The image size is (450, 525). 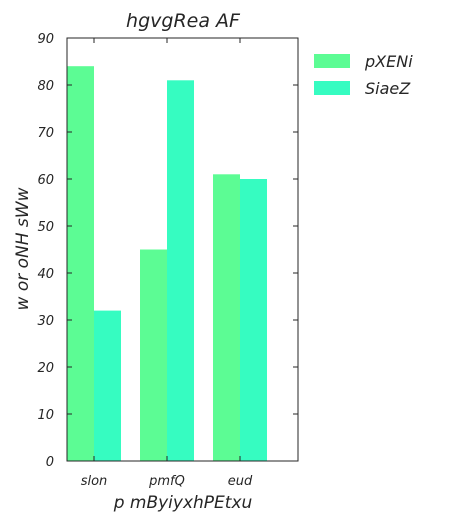 I want to click on y-tick-label-40: 40, so click(x=45, y=274).